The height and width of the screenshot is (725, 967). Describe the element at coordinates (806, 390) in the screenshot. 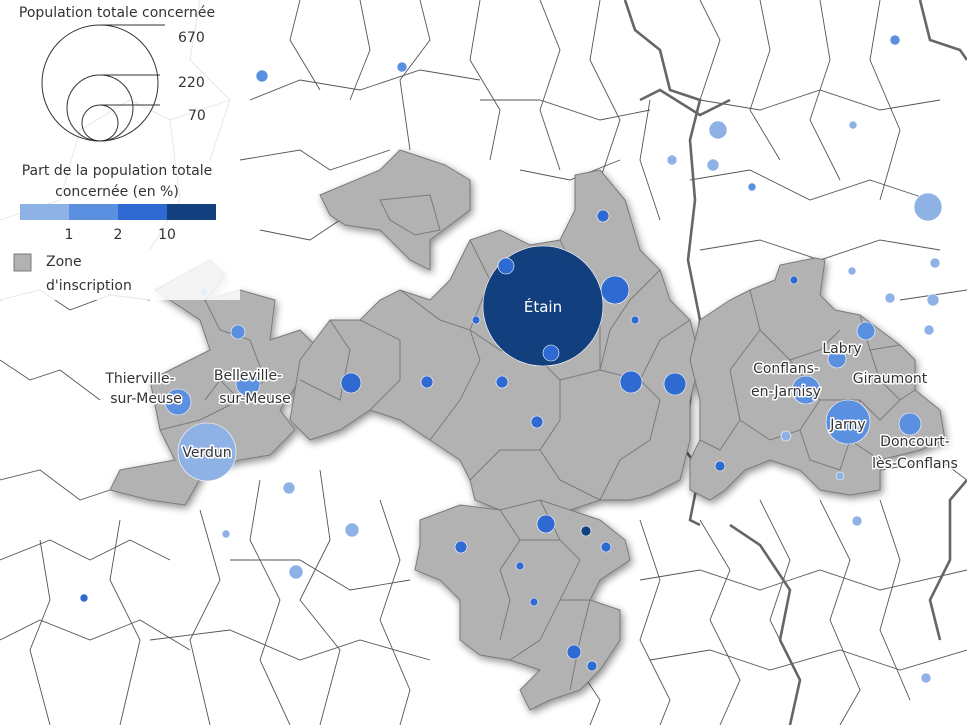

I see `circle-conflans` at that location.